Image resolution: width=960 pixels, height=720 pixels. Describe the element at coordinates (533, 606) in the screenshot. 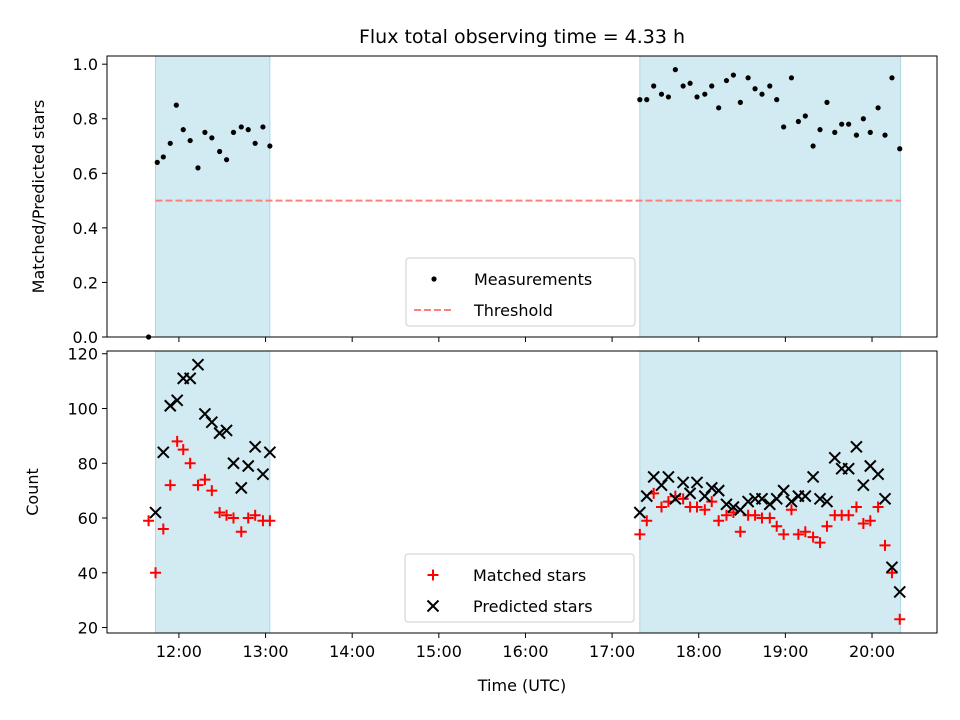

I see `legend-label: Predicted stars` at that location.